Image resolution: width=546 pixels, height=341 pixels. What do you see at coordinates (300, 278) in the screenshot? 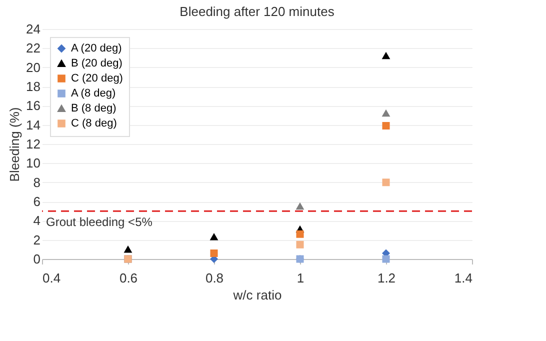
I see `x-tick-label: 1` at bounding box center [300, 278].